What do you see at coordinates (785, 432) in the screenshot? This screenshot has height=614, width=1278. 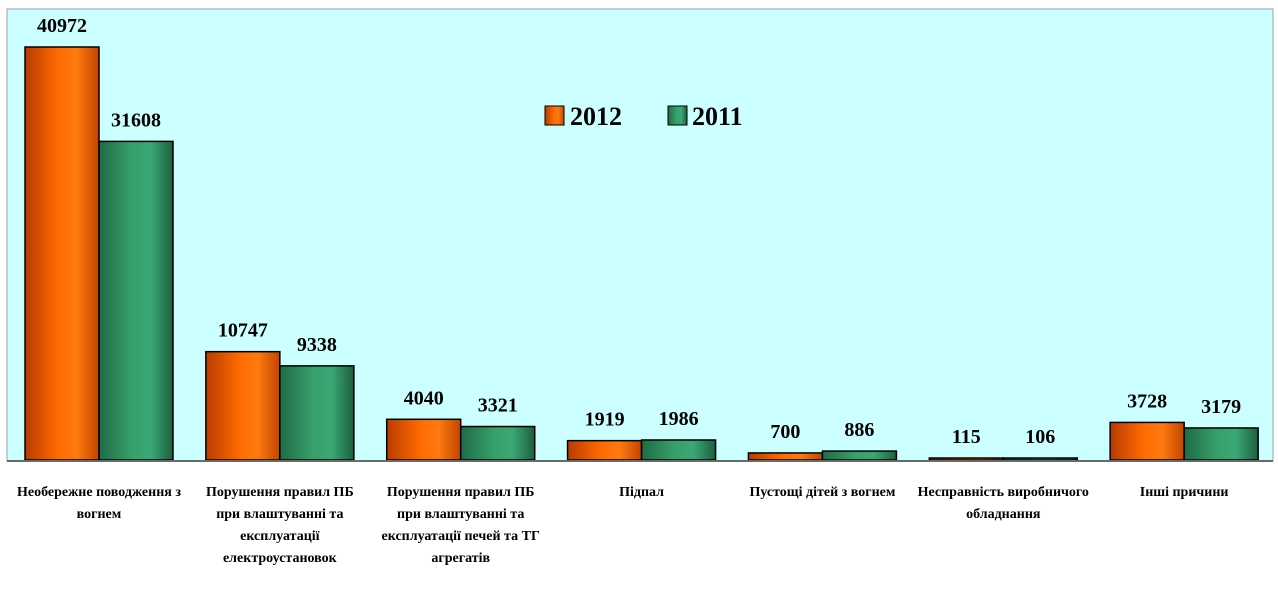 I see `value-label-2012-cat-4: 700` at bounding box center [785, 432].